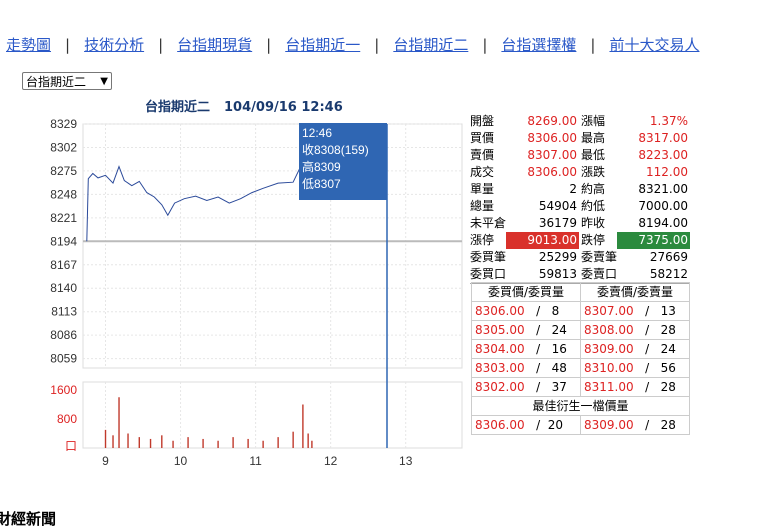 The height and width of the screenshot is (529, 777). What do you see at coordinates (526, 330) in the screenshot?
I see `bid-level: 8305.00 / 24` at bounding box center [526, 330].